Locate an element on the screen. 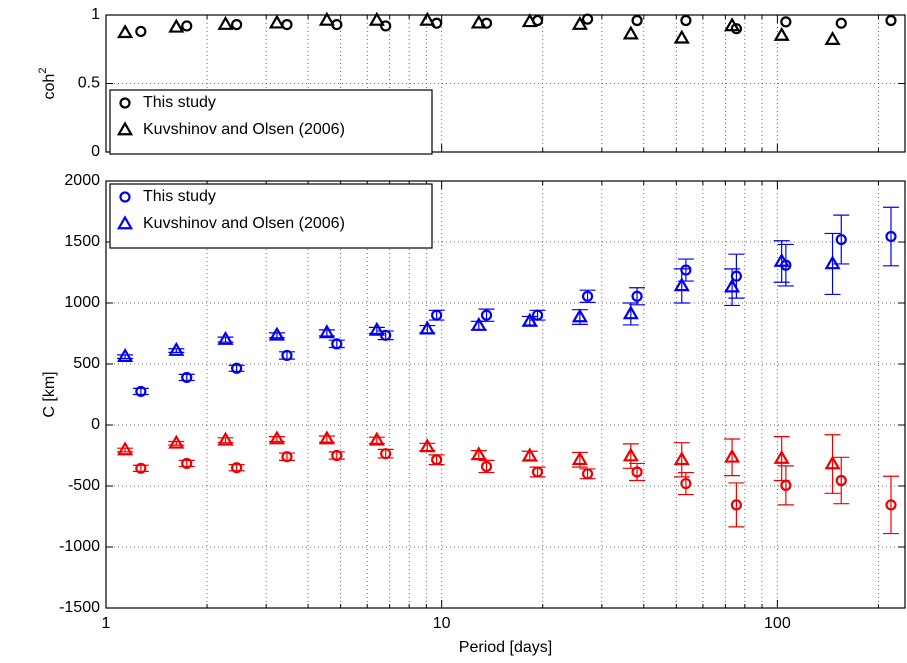  y-axis-label: C [km] is located at coordinates (49, 394).